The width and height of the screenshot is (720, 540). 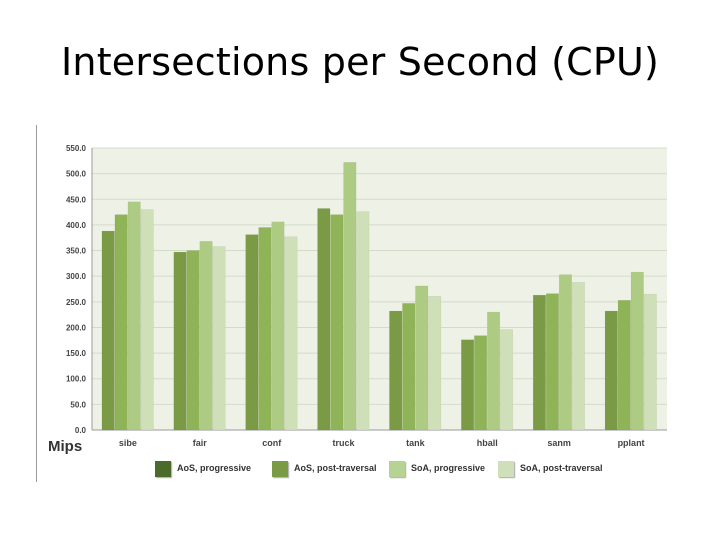 I want to click on left-divider-line, so click(x=36, y=303).